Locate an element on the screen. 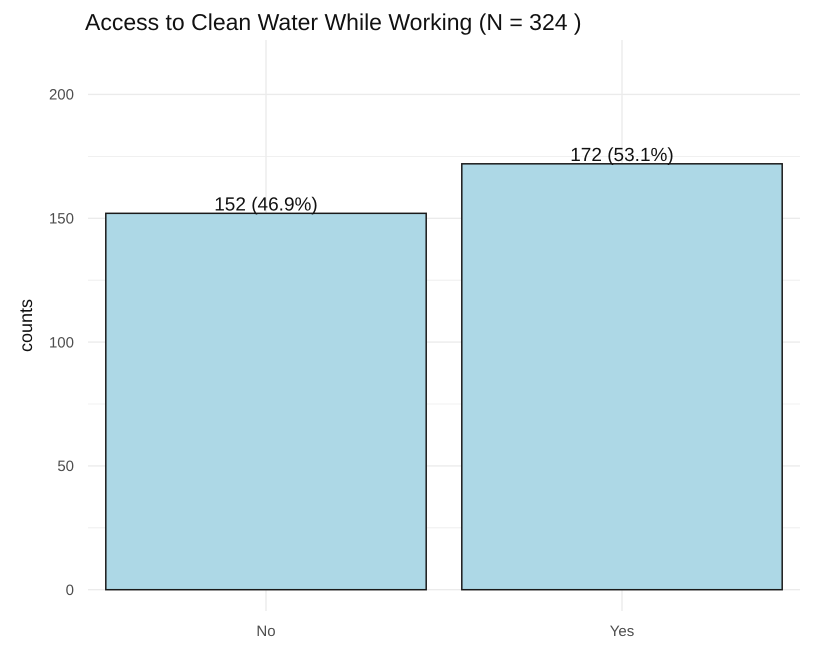 Image resolution: width=817 pixels, height=649 pixels. data-label: 152 (46.9%) is located at coordinates (266, 205).